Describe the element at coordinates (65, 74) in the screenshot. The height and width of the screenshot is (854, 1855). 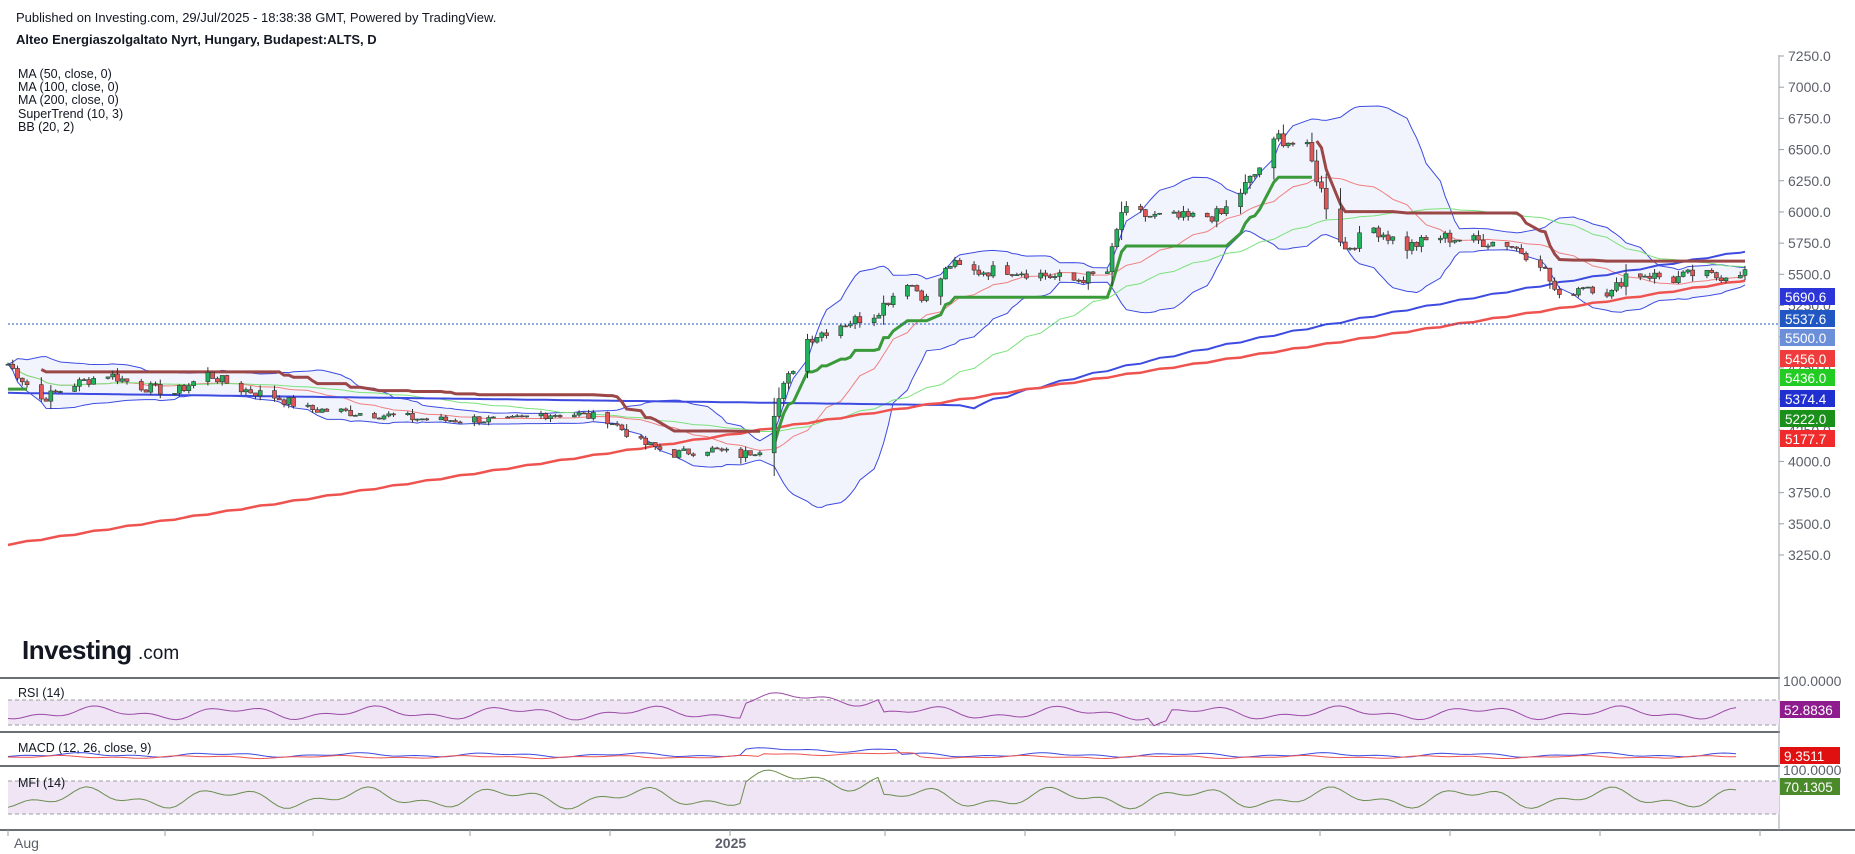
I see `legend-ma50: MA (50, close, 0)` at that location.